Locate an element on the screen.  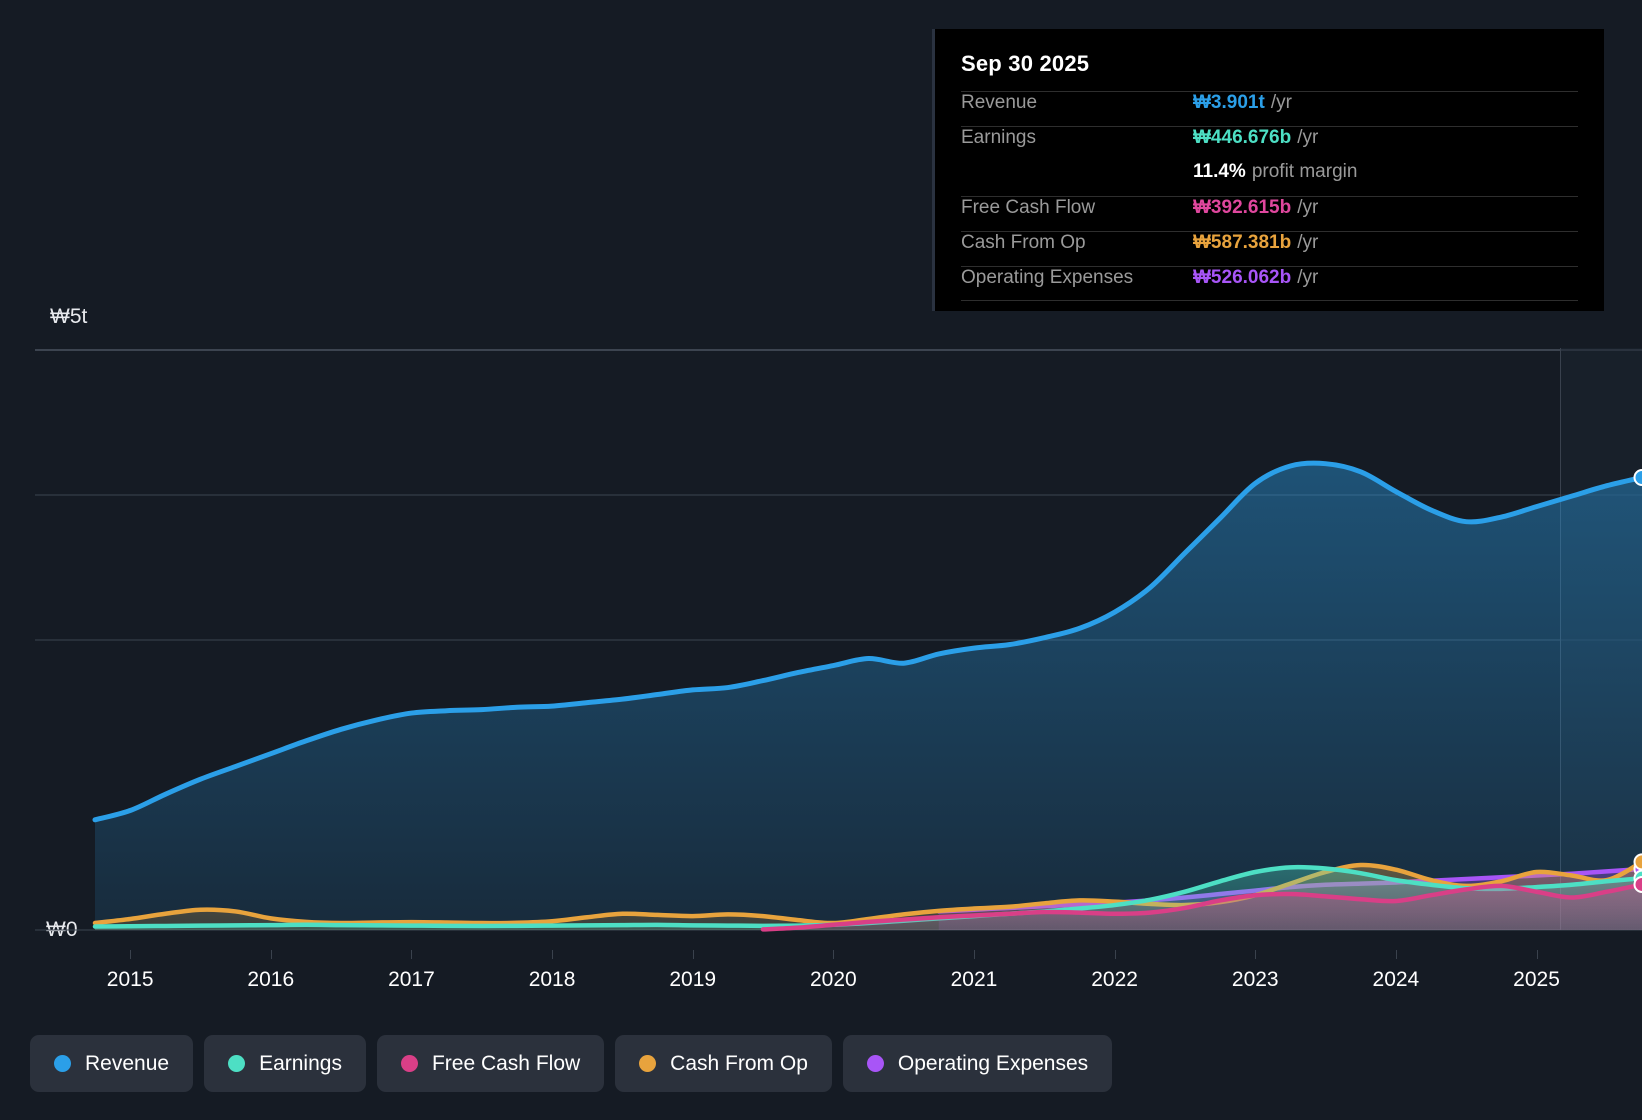
tooltip-label-cash-from-op: Cash From Op is located at coordinates (1023, 242).